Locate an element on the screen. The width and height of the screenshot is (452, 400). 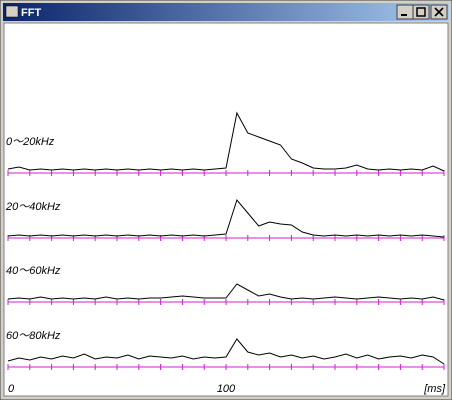
panel-label: 20～40kHz is located at coordinates (33, 207).